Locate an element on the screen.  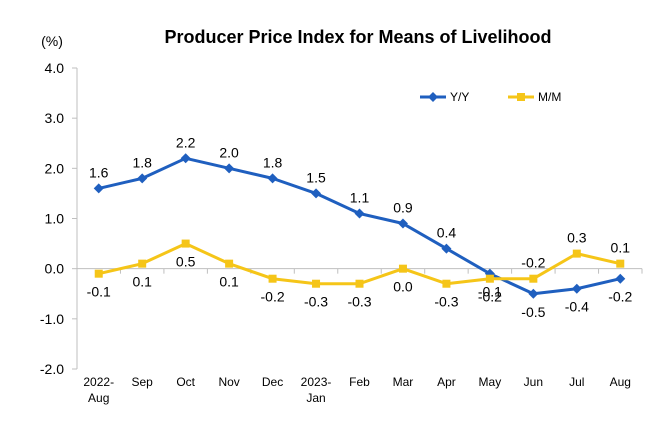
data-label: 0.3 is located at coordinates (577, 238).